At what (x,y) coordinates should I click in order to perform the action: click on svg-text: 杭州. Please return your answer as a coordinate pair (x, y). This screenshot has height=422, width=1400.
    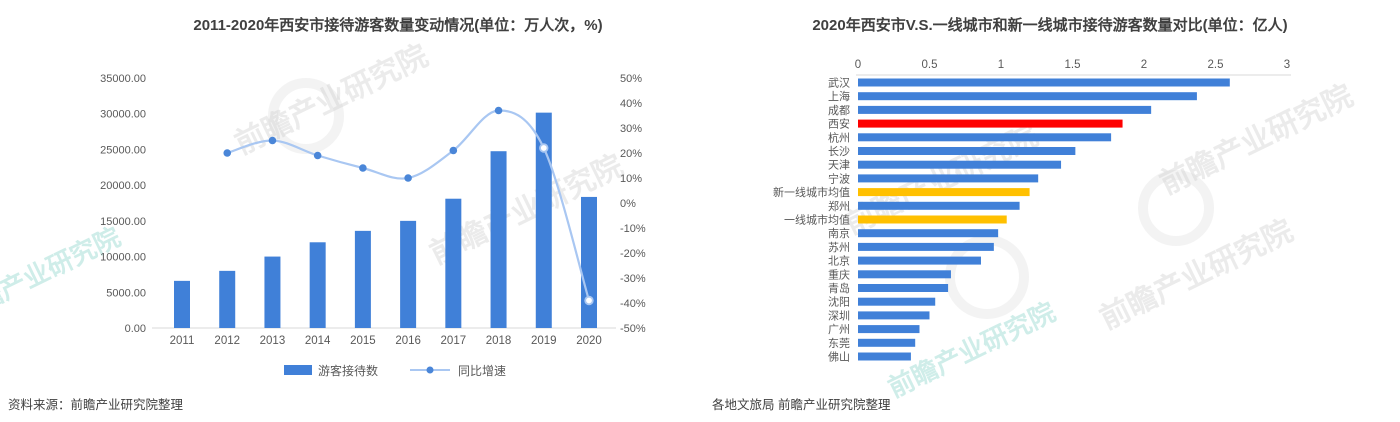
    Looking at the image, I should click on (839, 137).